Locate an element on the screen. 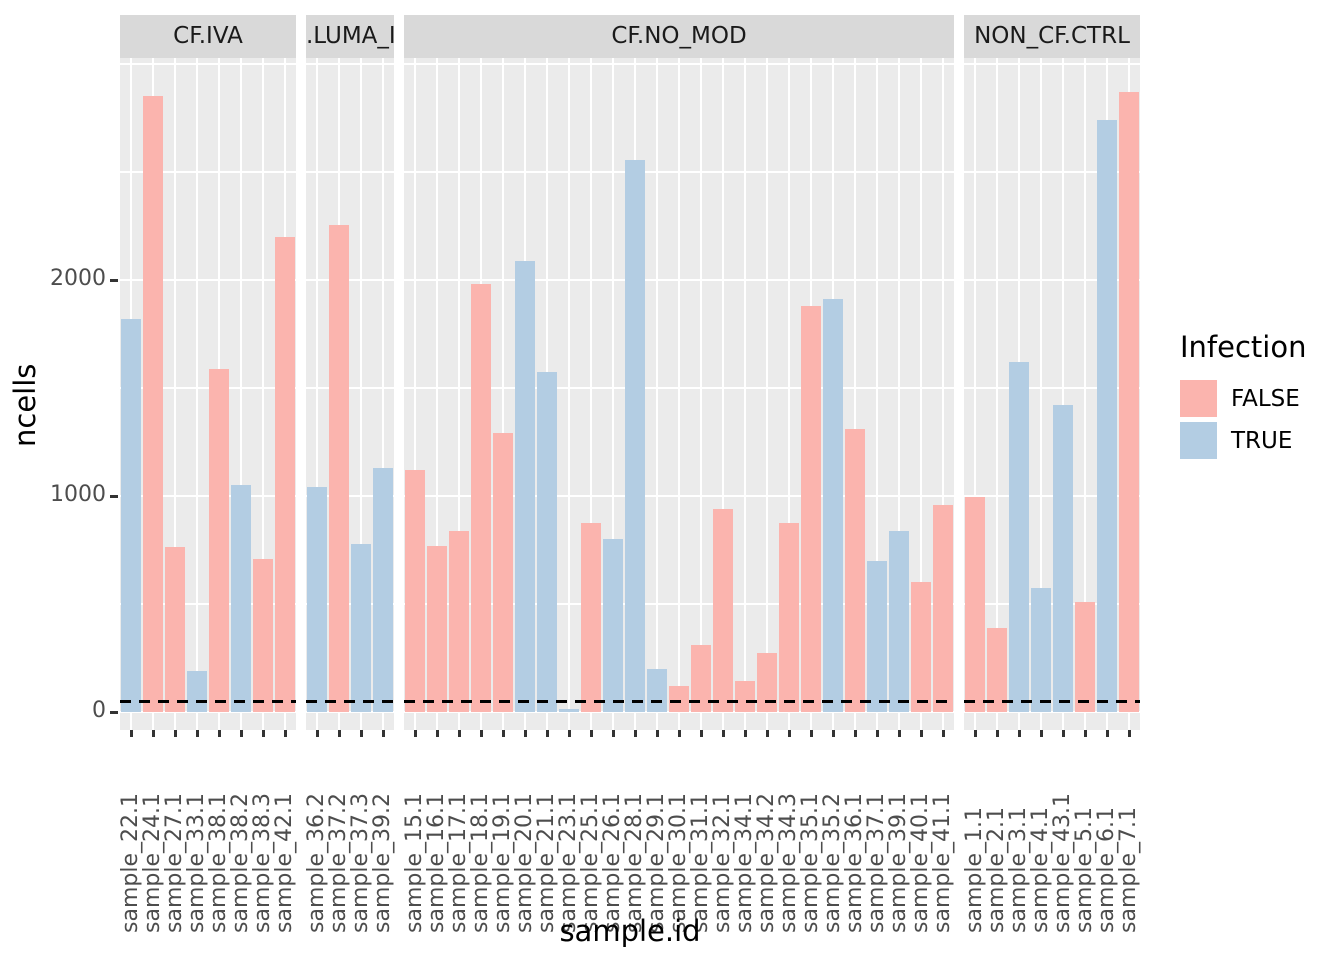 The image size is (1344, 960). legend-title: Infection is located at coordinates (1243, 347).